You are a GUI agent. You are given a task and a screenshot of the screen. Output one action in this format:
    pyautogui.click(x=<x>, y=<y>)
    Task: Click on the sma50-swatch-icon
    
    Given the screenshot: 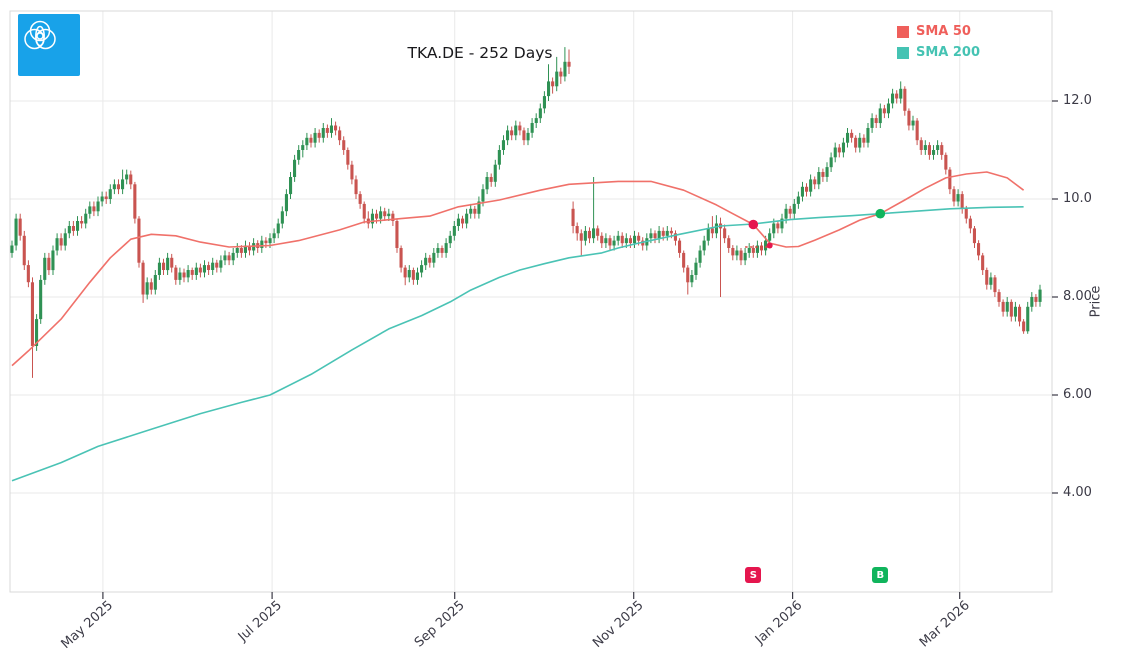 What is the action you would take?
    pyautogui.click(x=903, y=31)
    